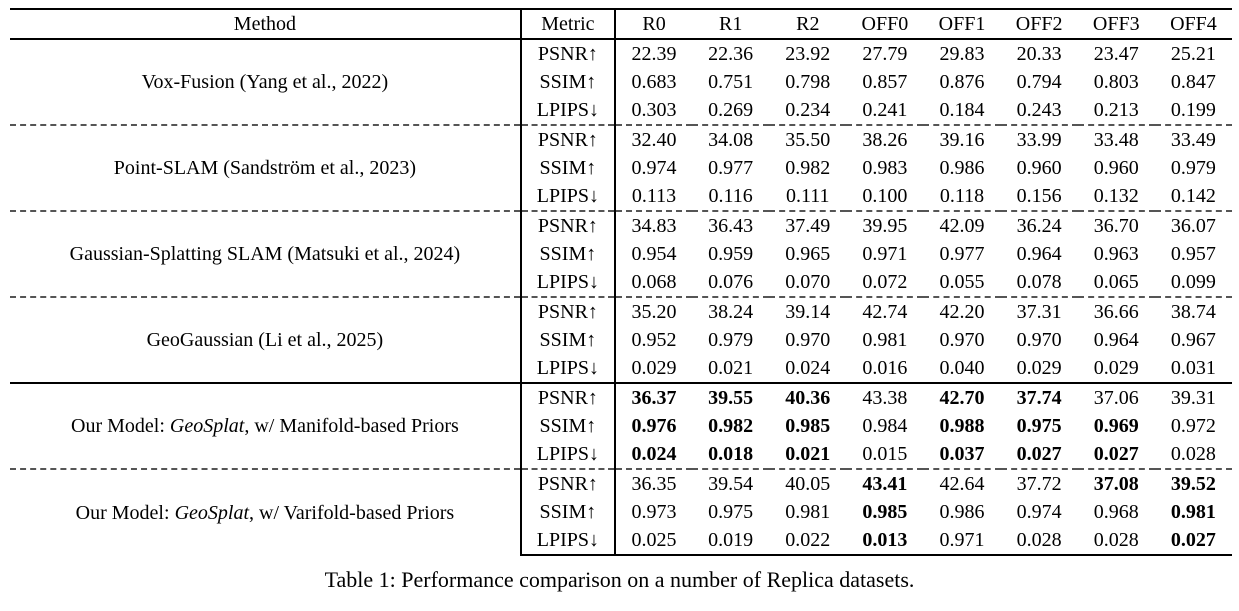 The image size is (1239, 611). What do you see at coordinates (1193, 254) in the screenshot?
I see `value-cell-off4: 0.957` at bounding box center [1193, 254].